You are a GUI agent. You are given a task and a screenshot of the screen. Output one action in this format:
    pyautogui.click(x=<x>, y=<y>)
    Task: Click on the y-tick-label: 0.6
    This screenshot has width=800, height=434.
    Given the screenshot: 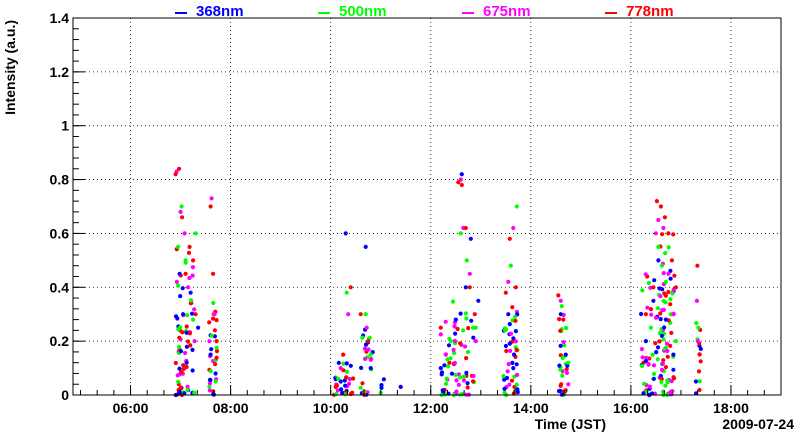 What is the action you would take?
    pyautogui.click(x=60, y=233)
    